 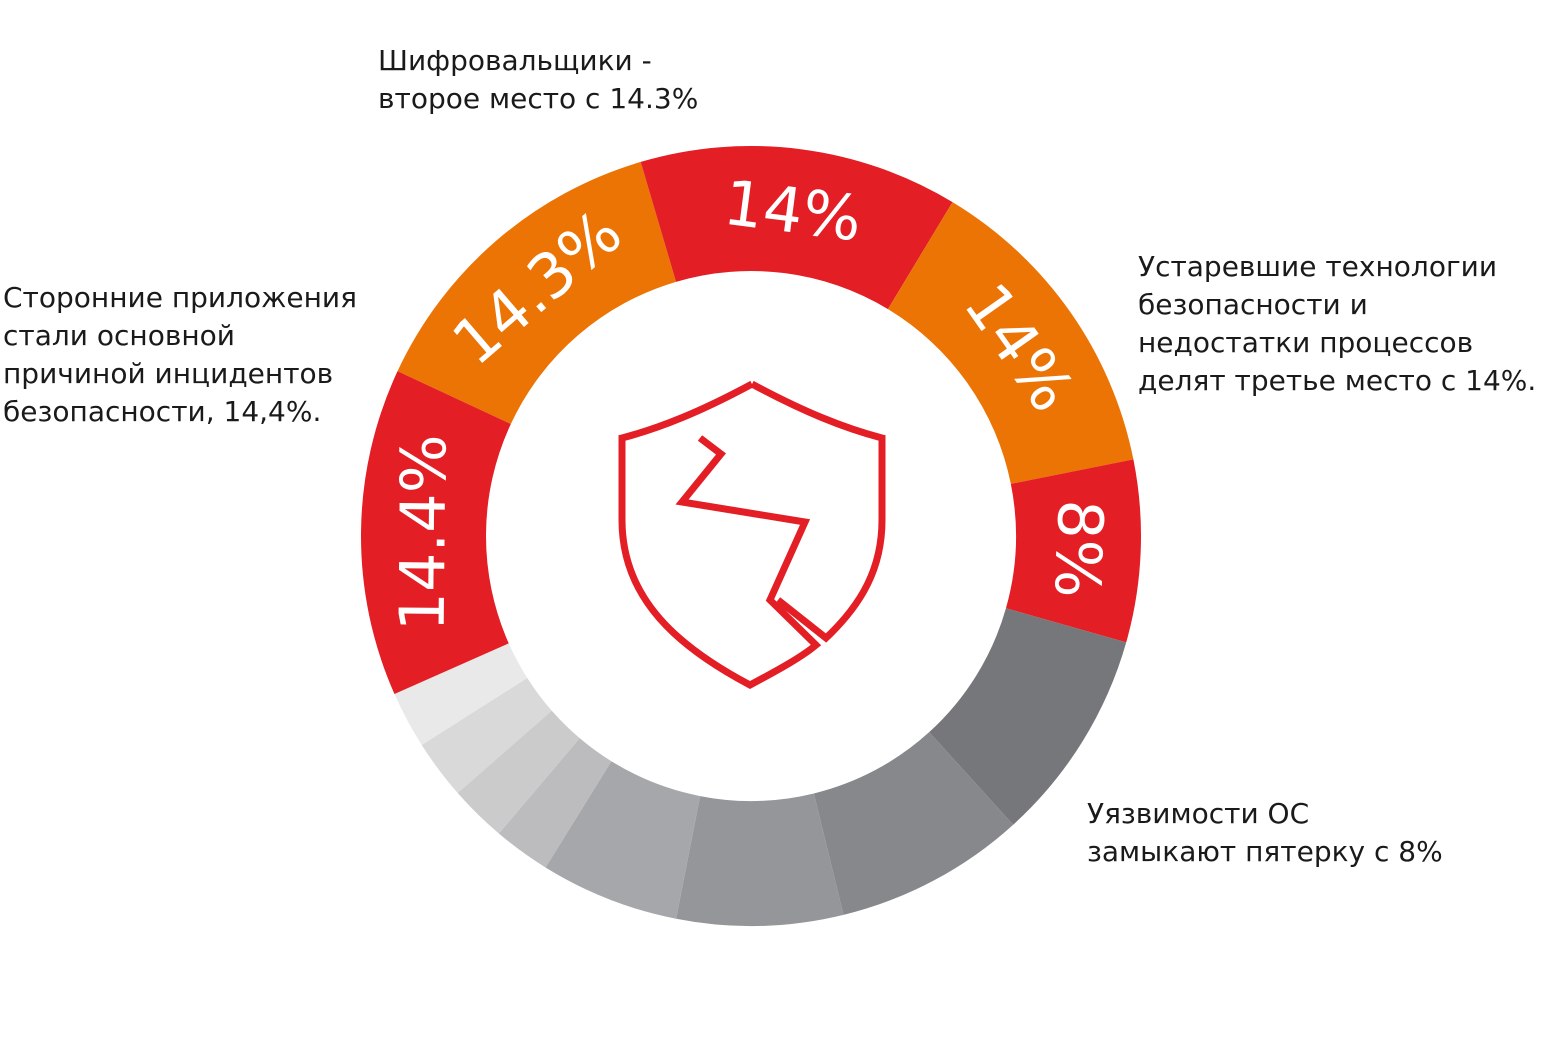 What do you see at coordinates (515, 60) in the screenshot?
I see `annotation-line: Шифровальщики -` at bounding box center [515, 60].